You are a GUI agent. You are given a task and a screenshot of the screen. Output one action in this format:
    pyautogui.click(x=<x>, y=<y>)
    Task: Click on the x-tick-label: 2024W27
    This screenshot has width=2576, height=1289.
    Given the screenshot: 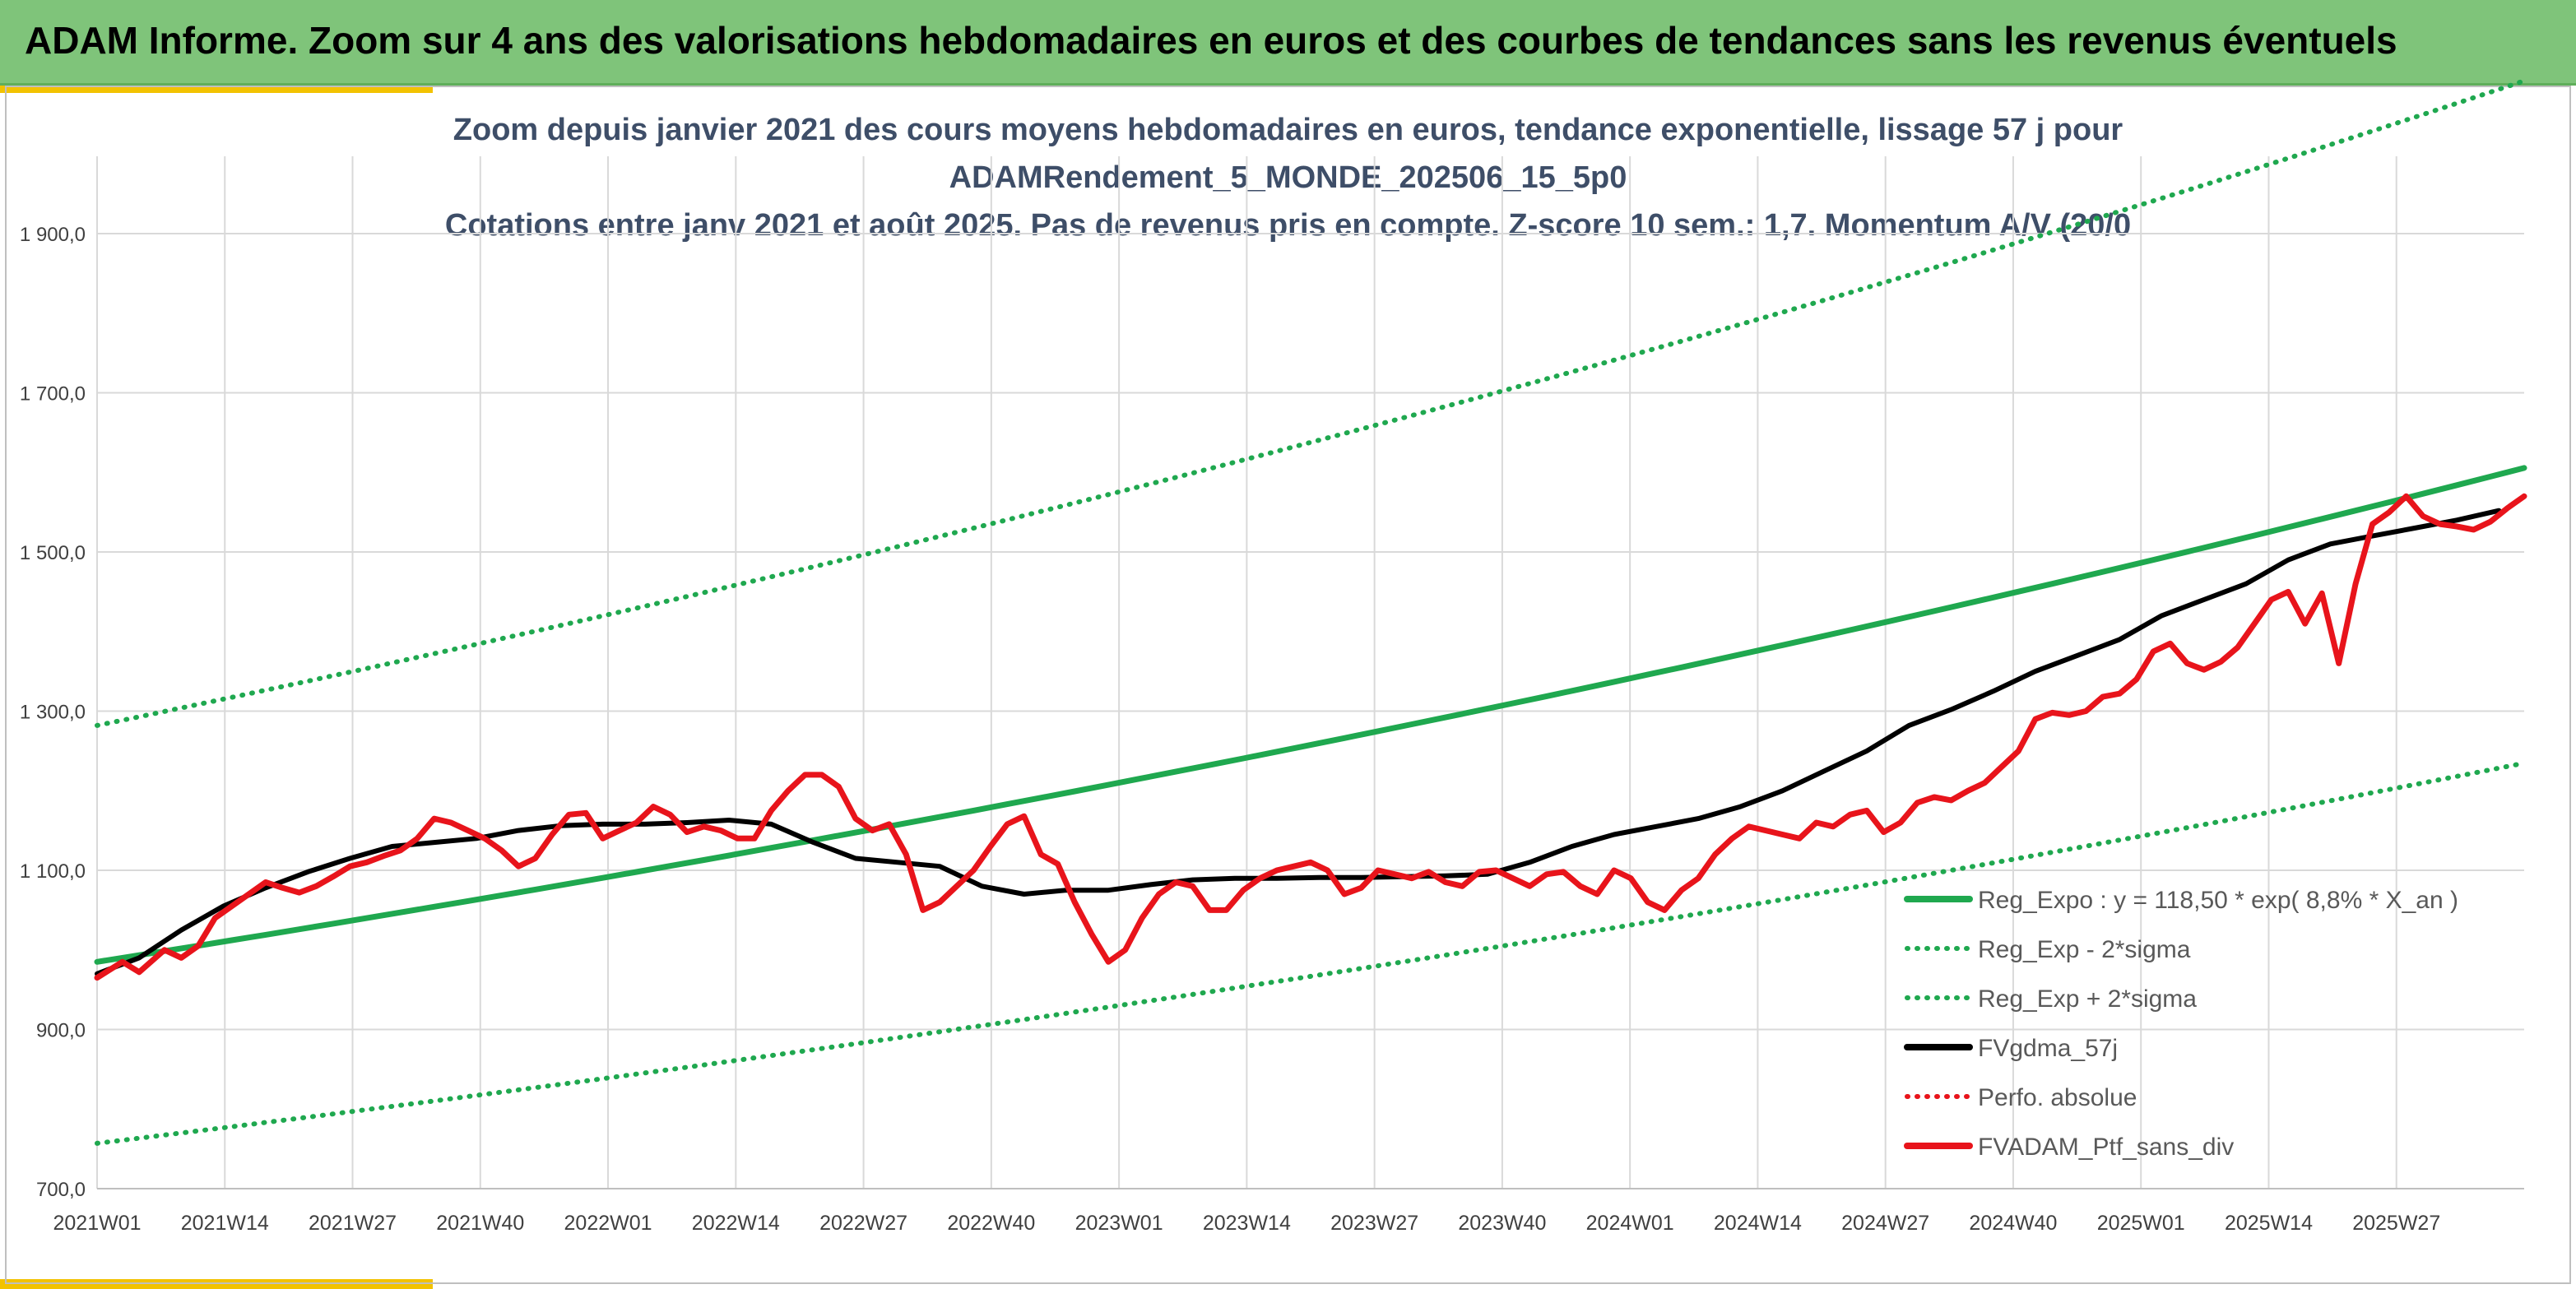 What is the action you would take?
    pyautogui.click(x=1885, y=1223)
    